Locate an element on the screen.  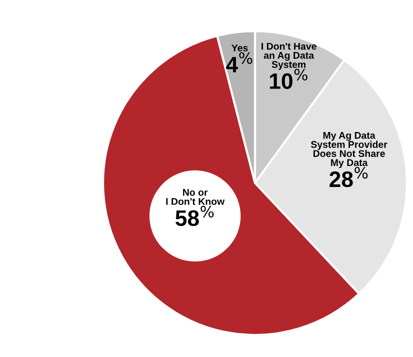
slice-label: Yes is located at coordinates (240, 48).